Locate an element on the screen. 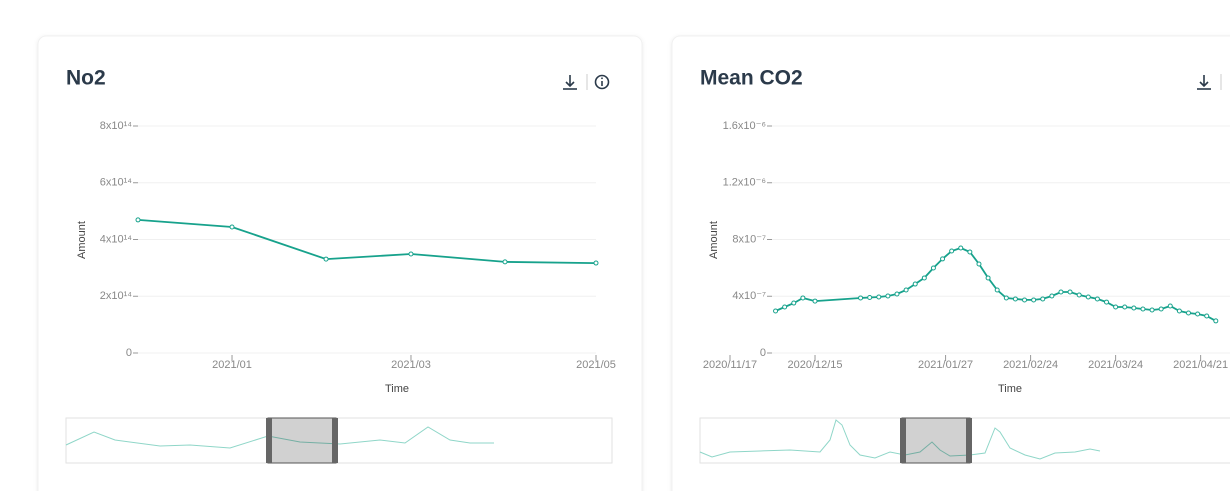 The width and height of the screenshot is (1230, 491). info-icon is located at coordinates (602, 82).